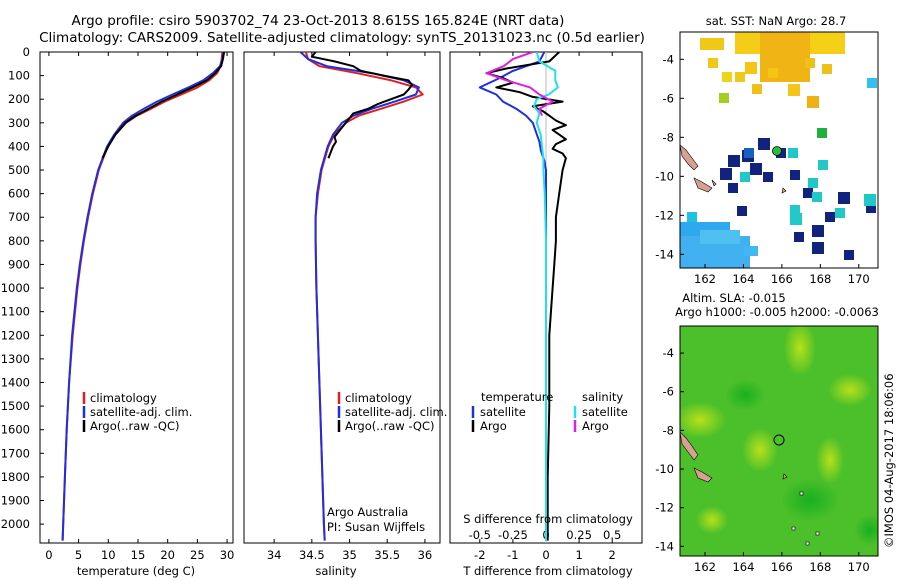 Image resolution: width=900 pixels, height=580 pixels. I want to click on sla-argo-location, so click(779, 440).